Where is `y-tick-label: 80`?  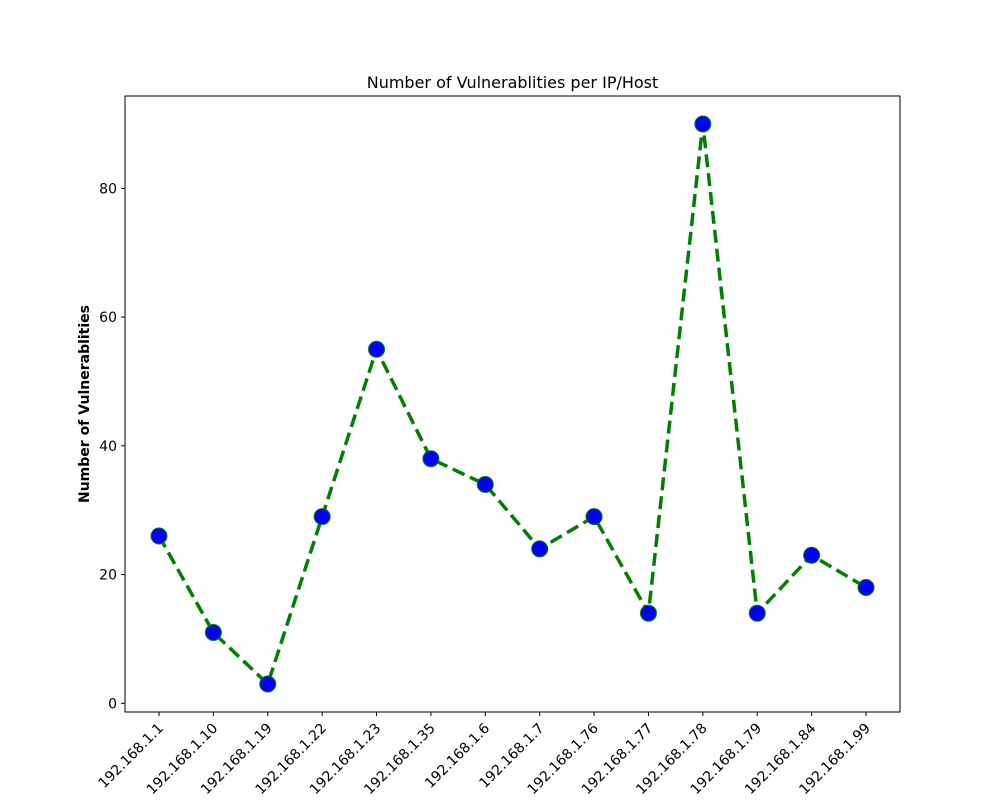 y-tick-label: 80 is located at coordinates (108, 189).